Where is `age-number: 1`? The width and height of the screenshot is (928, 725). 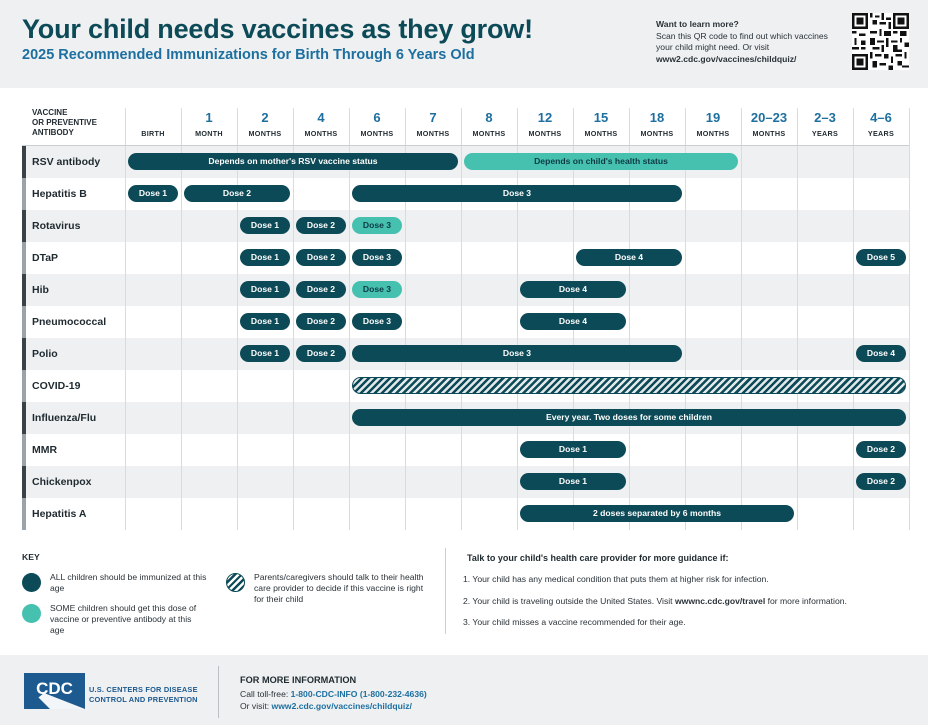
age-number: 1 is located at coordinates (209, 117).